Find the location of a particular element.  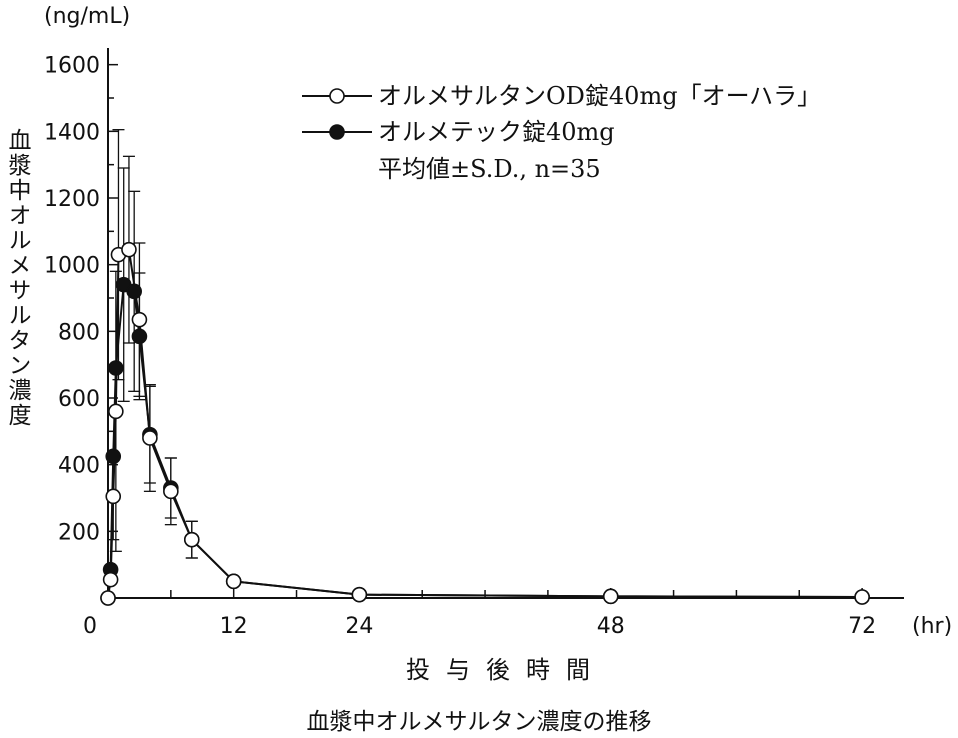

y-axis-unit: (ng/mL) is located at coordinates (87, 16).